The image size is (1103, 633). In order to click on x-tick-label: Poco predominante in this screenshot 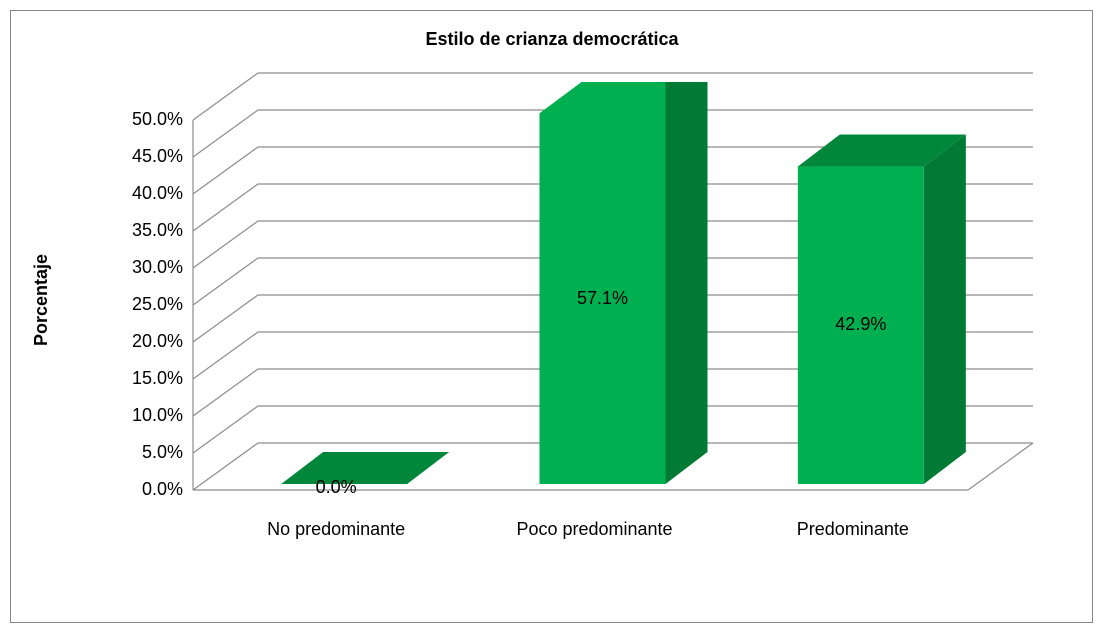, I will do `click(594, 529)`.